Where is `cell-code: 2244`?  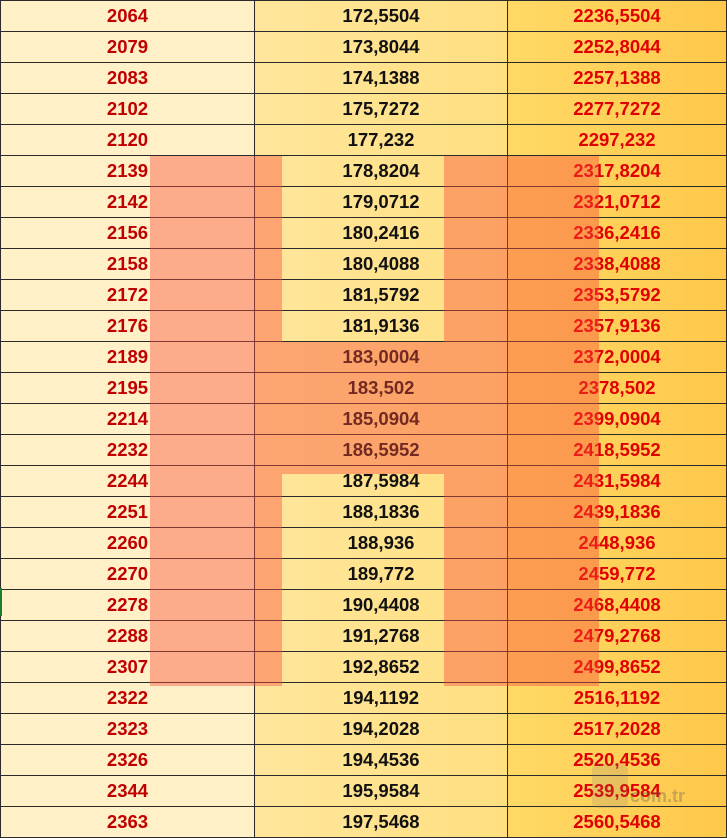 cell-code: 2244 is located at coordinates (127, 481).